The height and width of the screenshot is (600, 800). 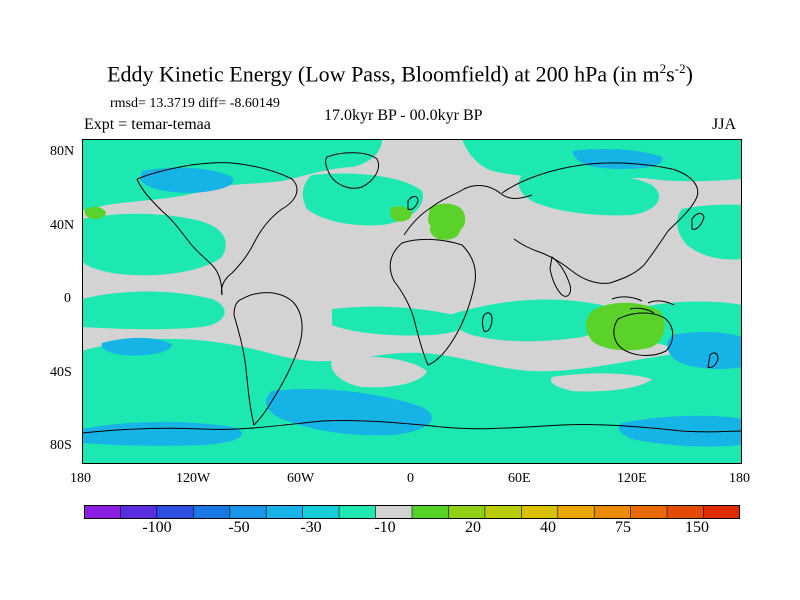 What do you see at coordinates (239, 527) in the screenshot?
I see `colorbar-label-minus50: -50` at bounding box center [239, 527].